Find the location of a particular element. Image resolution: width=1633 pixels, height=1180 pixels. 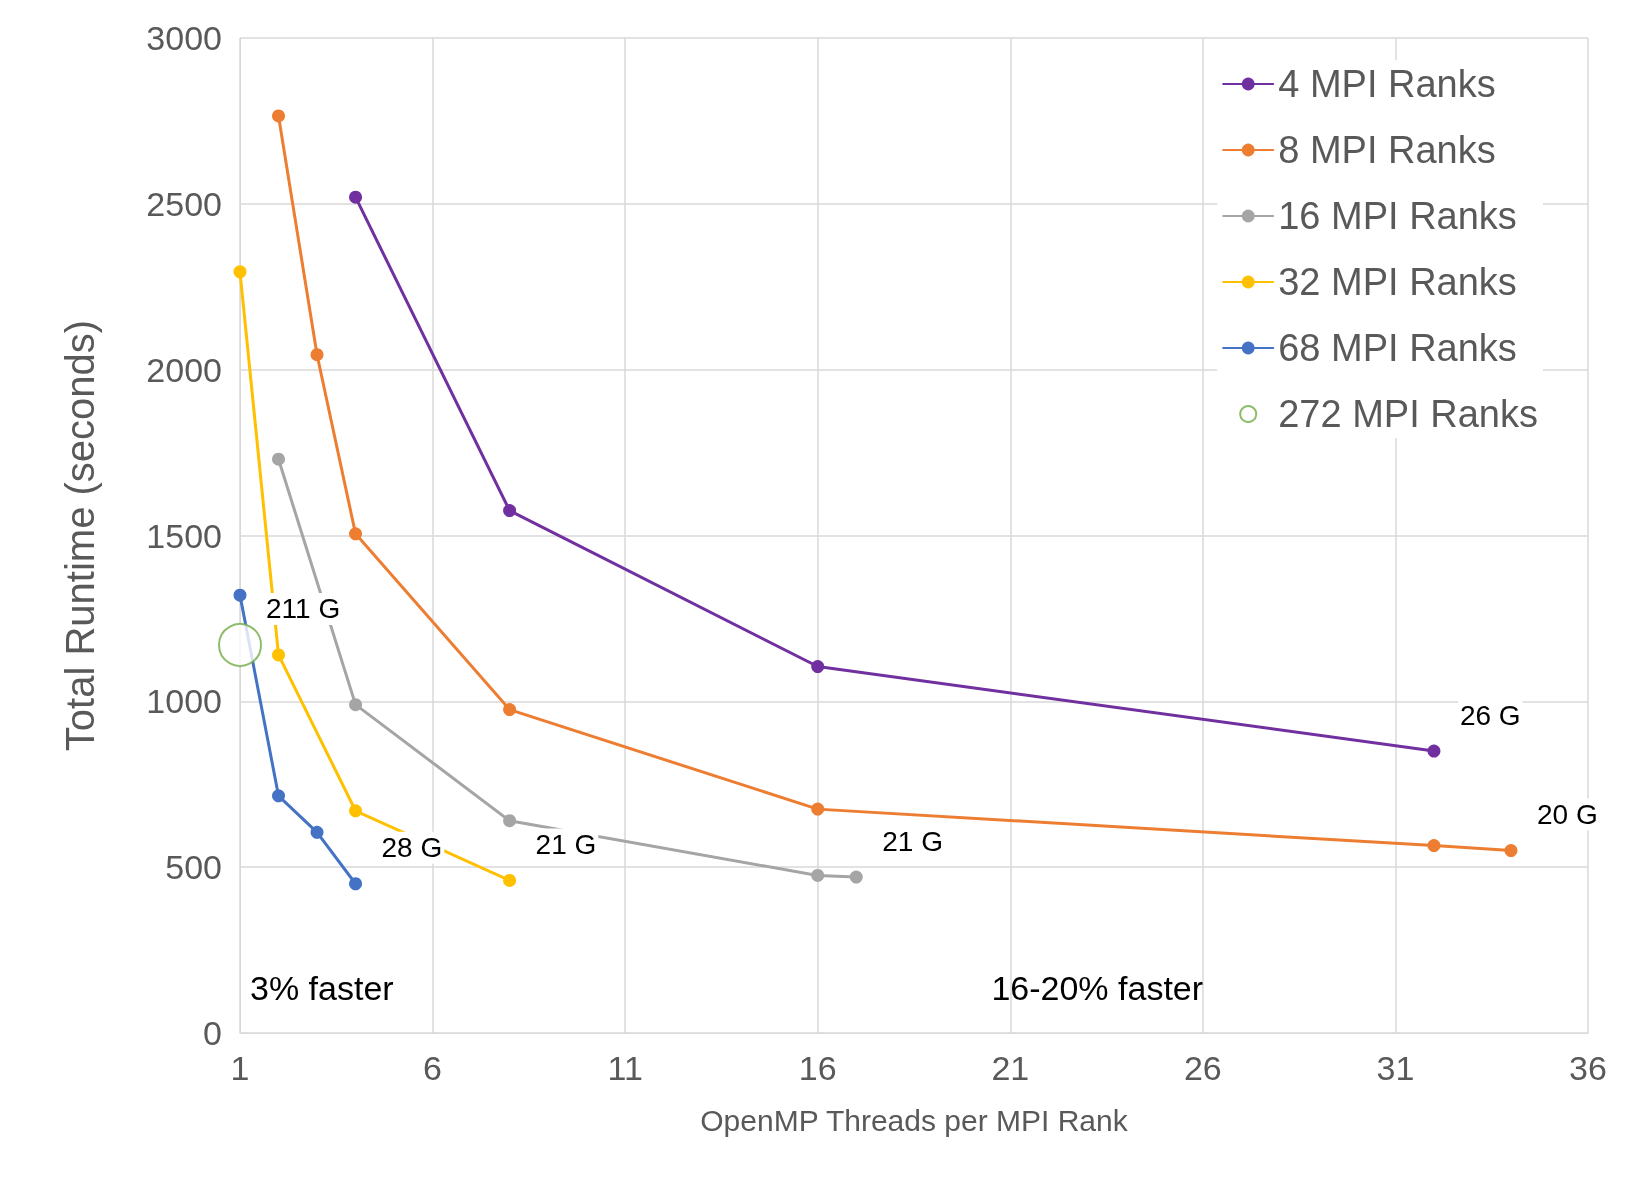

x-tick-label: 6 is located at coordinates (433, 1068).